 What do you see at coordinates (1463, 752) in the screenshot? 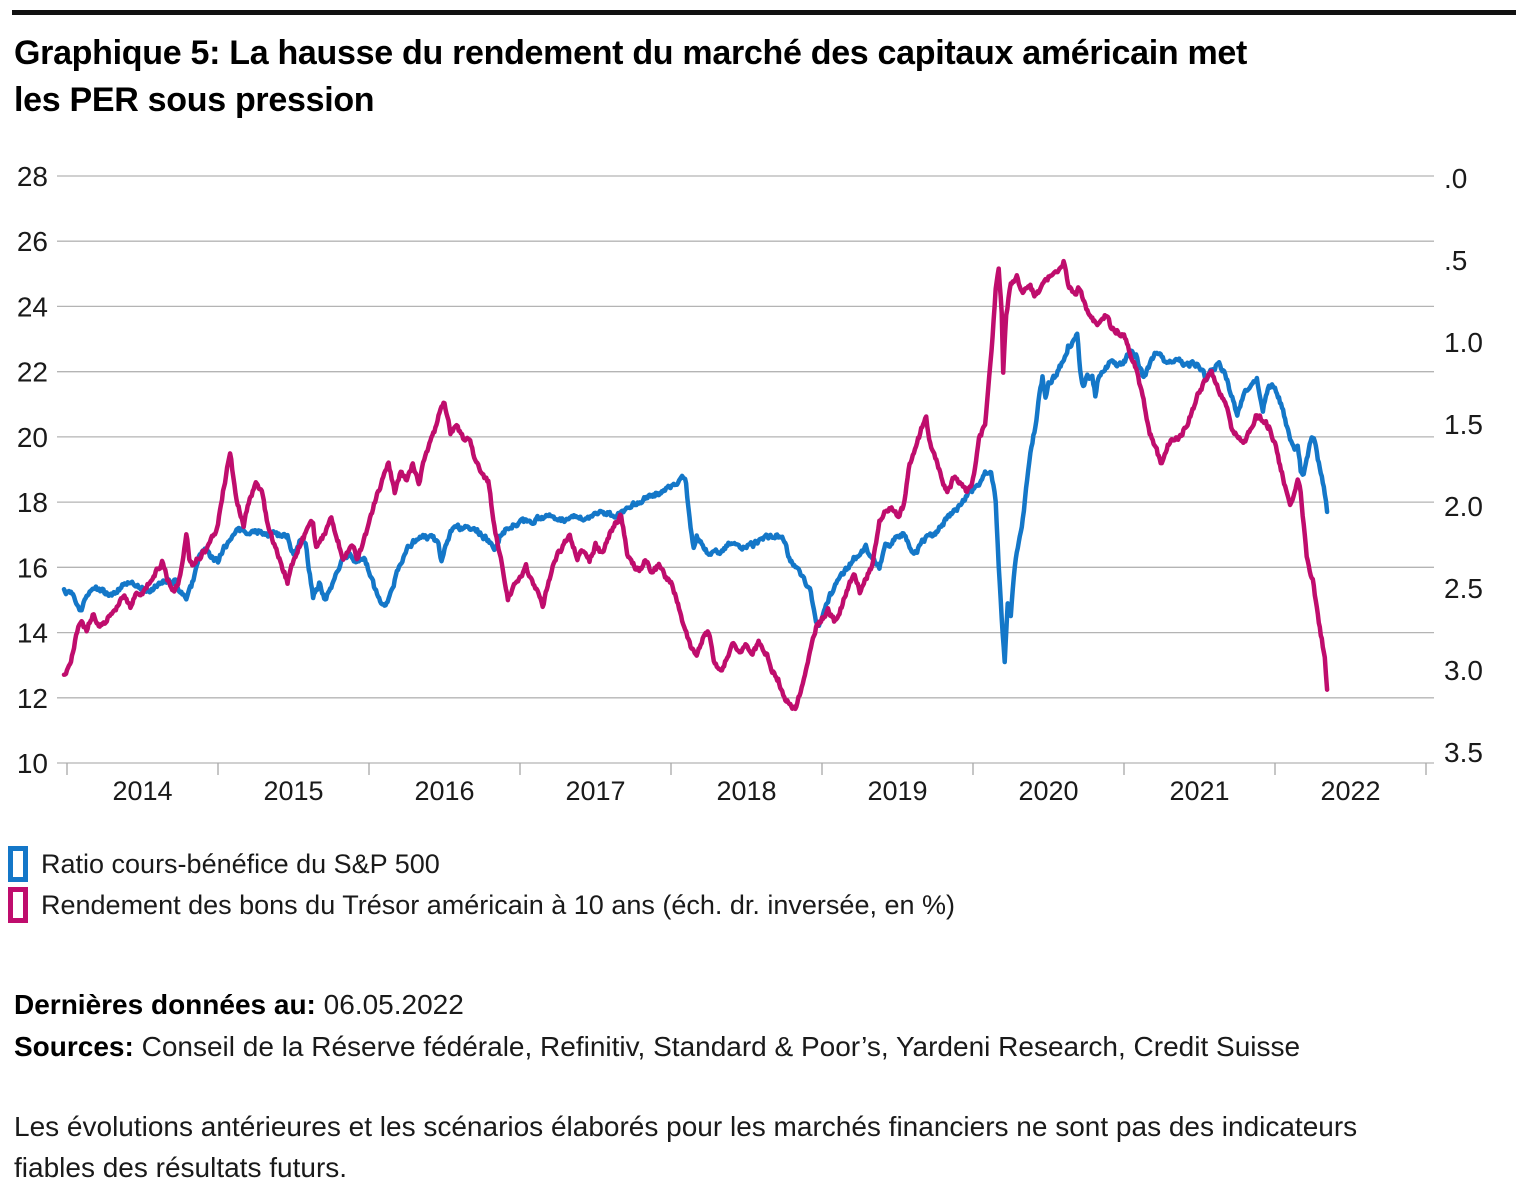
I see `svg-text: 3.5` at bounding box center [1463, 752].